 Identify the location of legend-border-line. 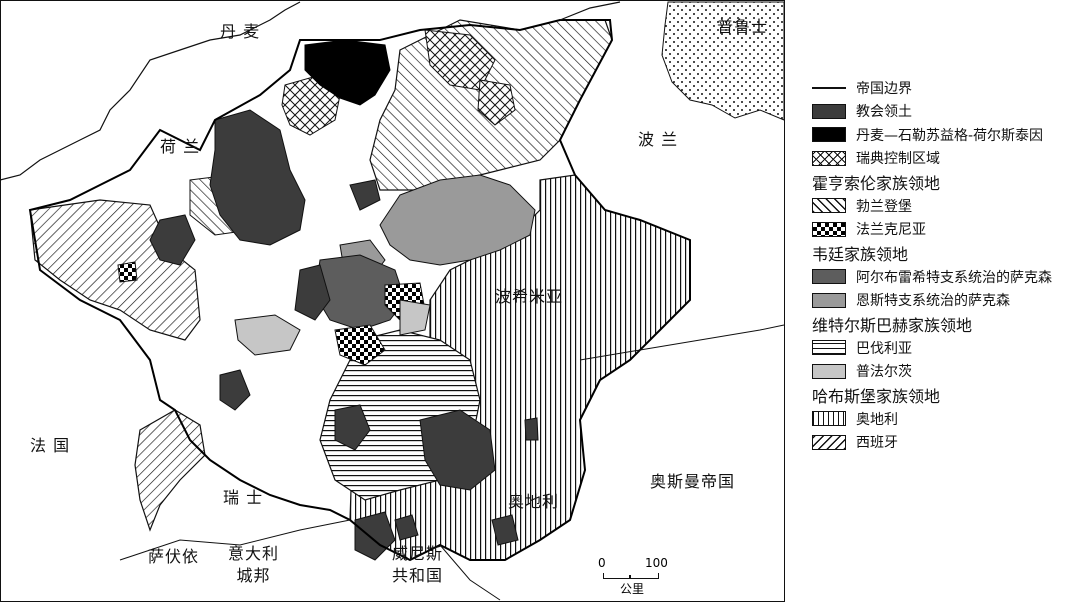
(829, 87).